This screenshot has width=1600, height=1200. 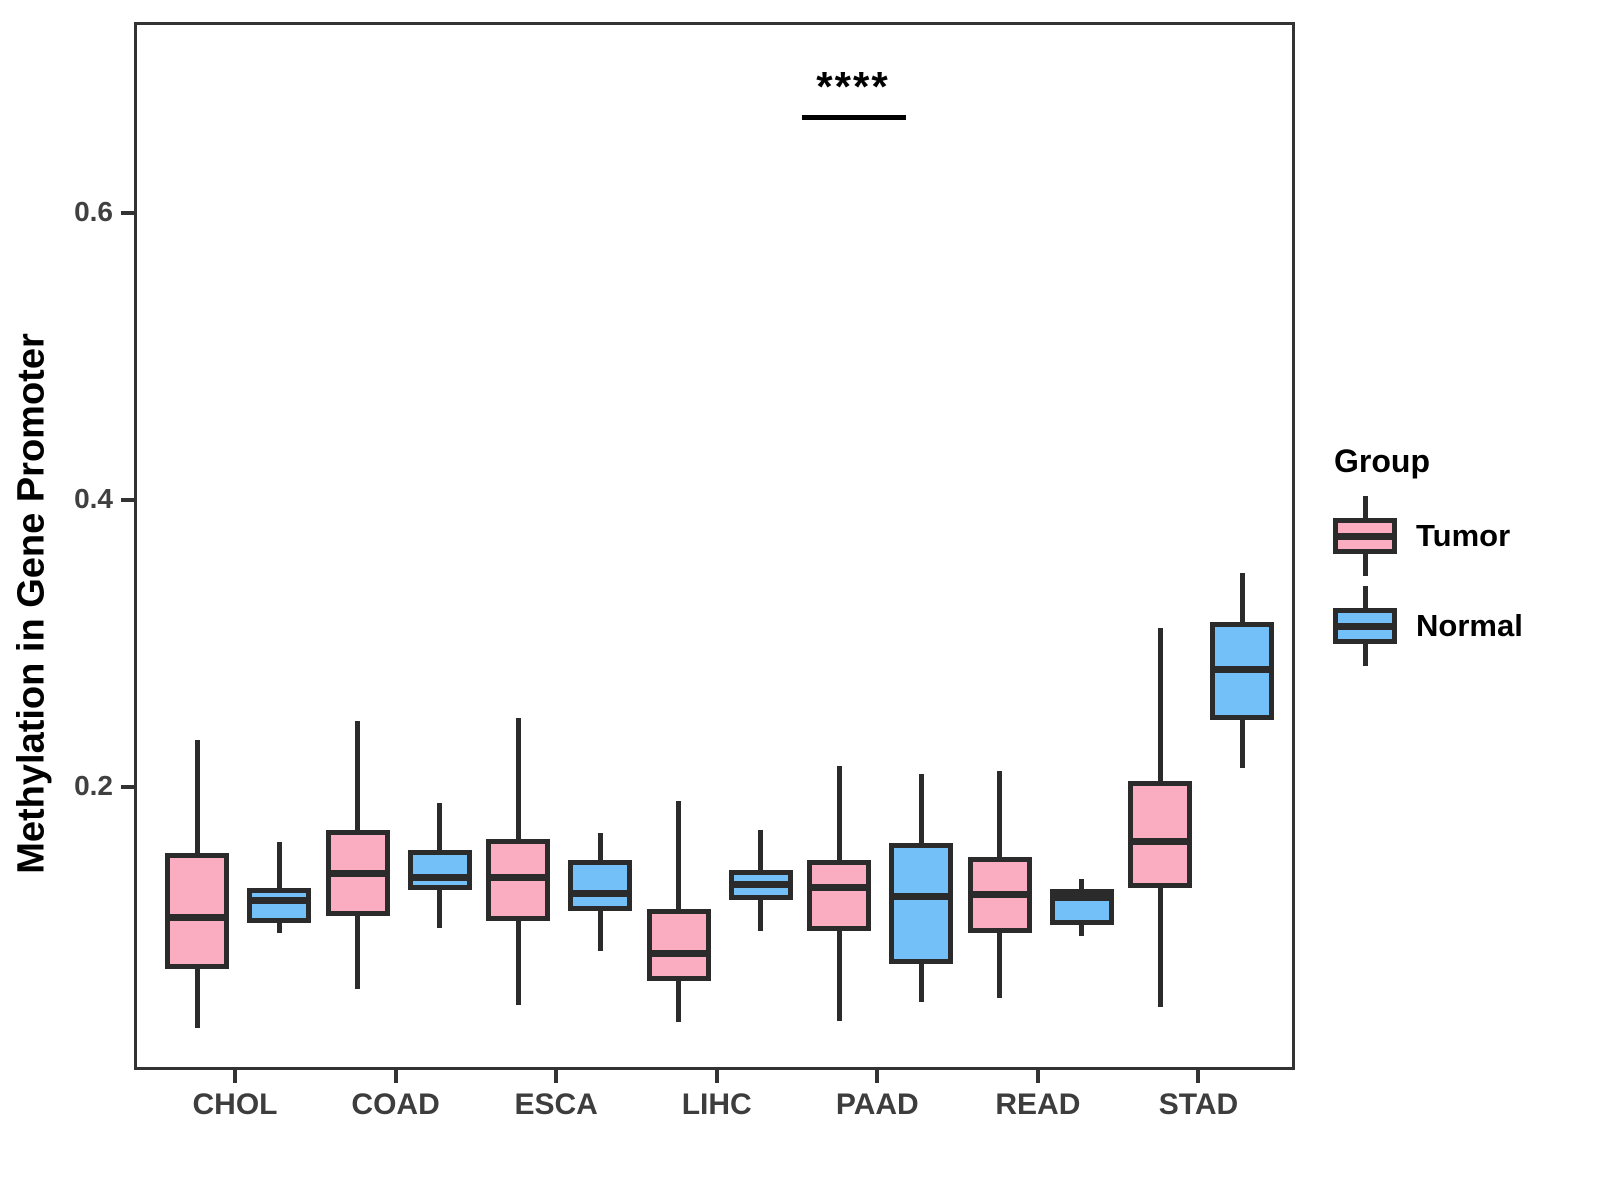 I want to click on y-tick-label-0.4: 0.4, so click(x=93, y=498).